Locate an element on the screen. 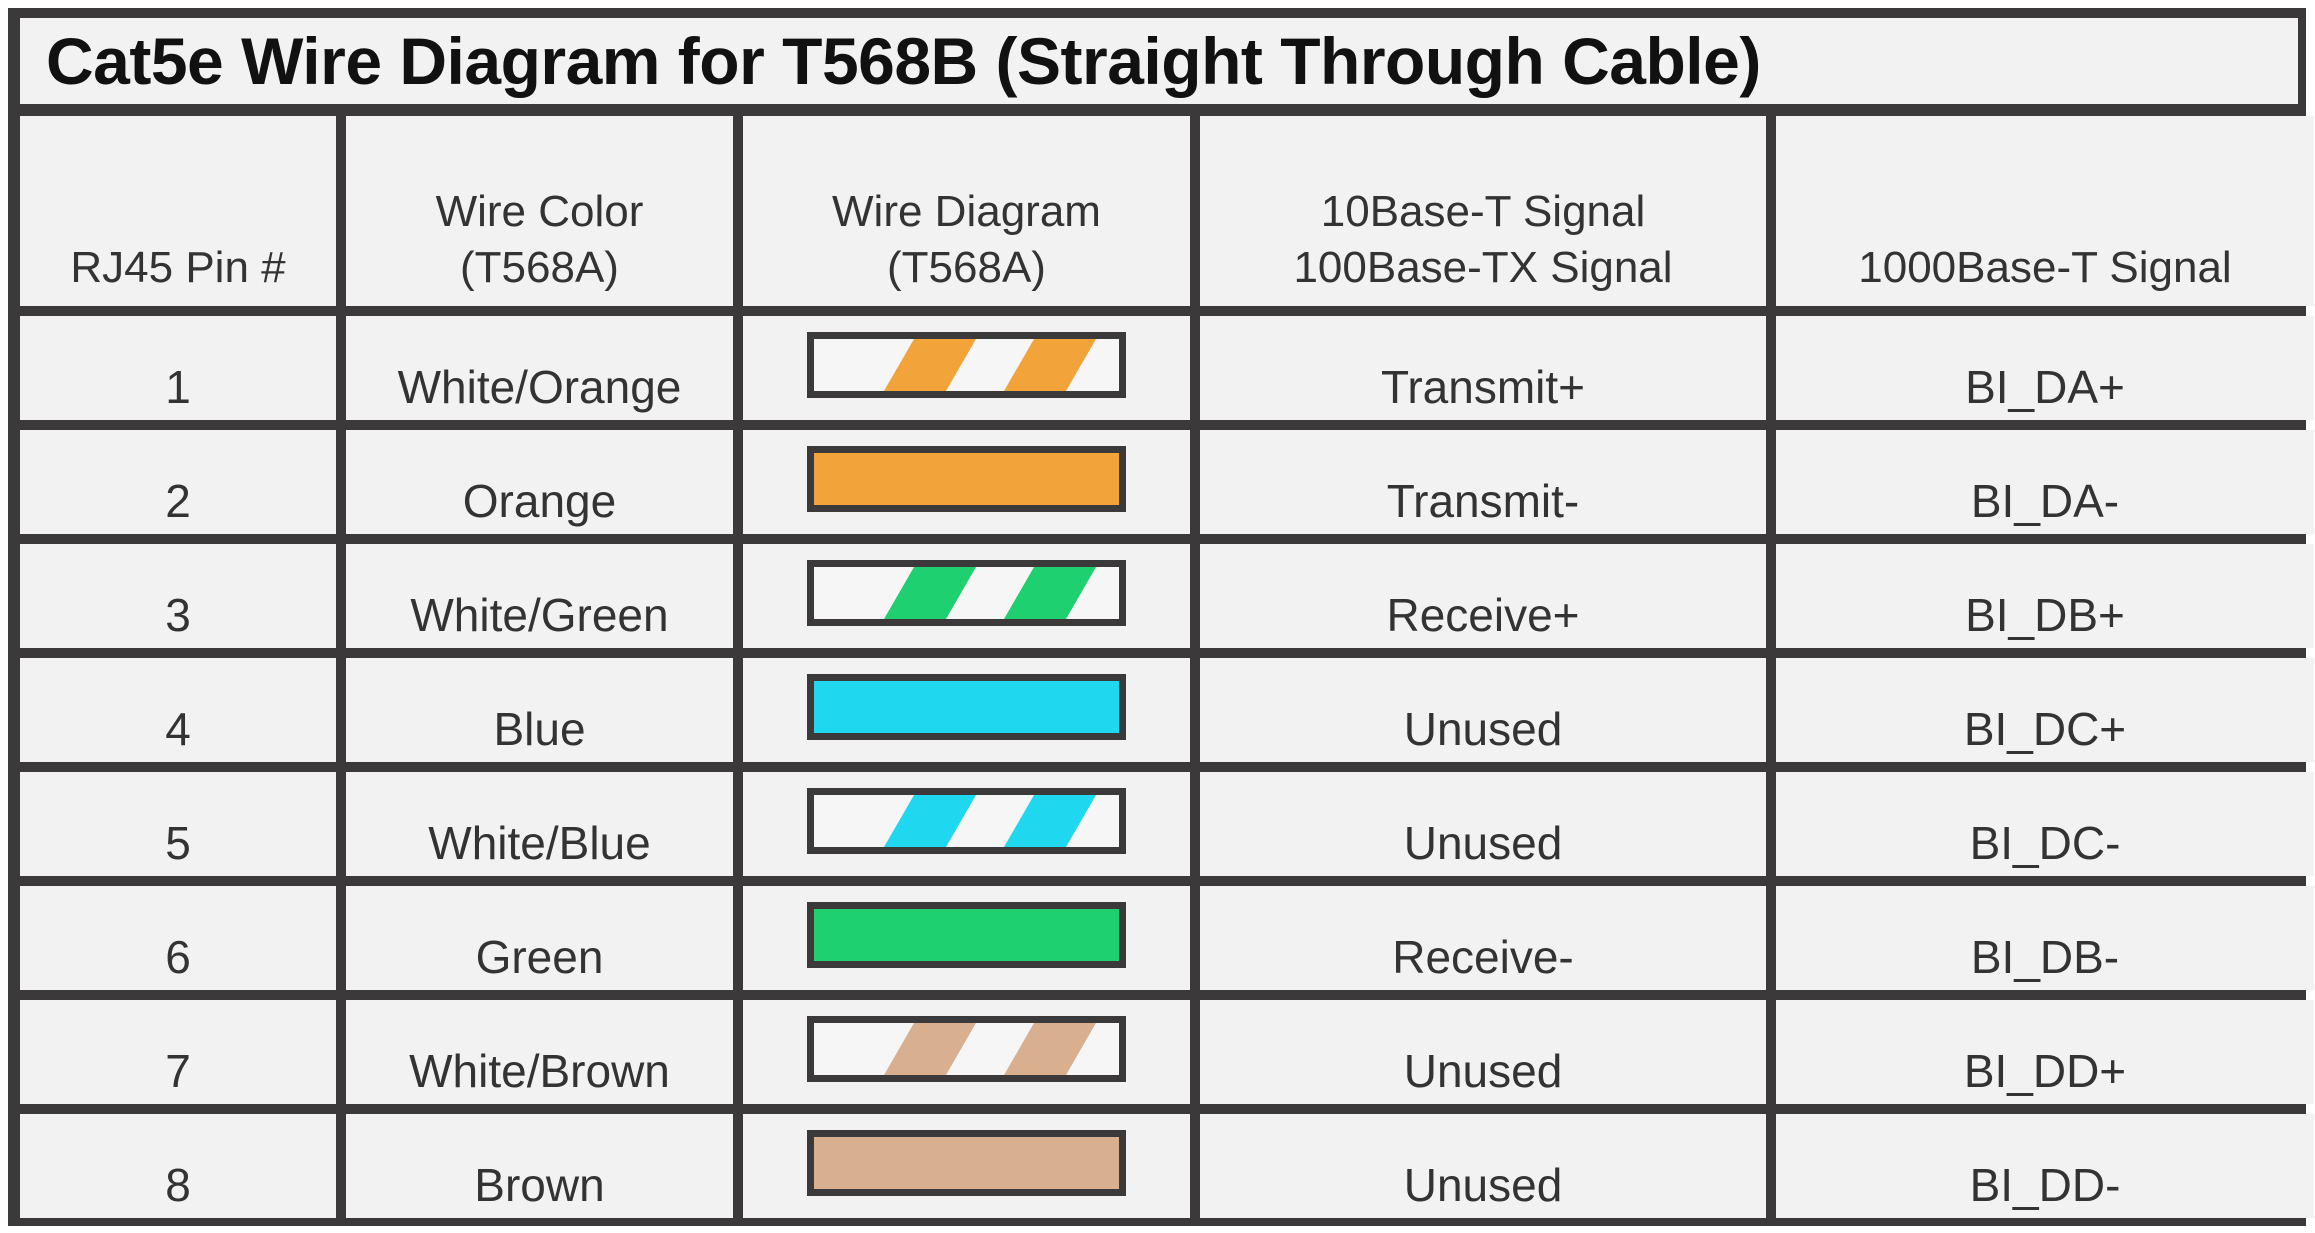  signal-1000: BI_DD- is located at coordinates (2045, 1166).